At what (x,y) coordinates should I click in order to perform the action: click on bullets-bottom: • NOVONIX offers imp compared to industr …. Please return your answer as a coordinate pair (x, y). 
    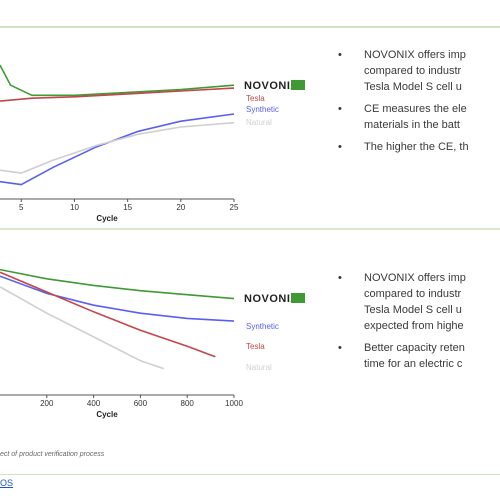
    Looking at the image, I should click on (419, 324).